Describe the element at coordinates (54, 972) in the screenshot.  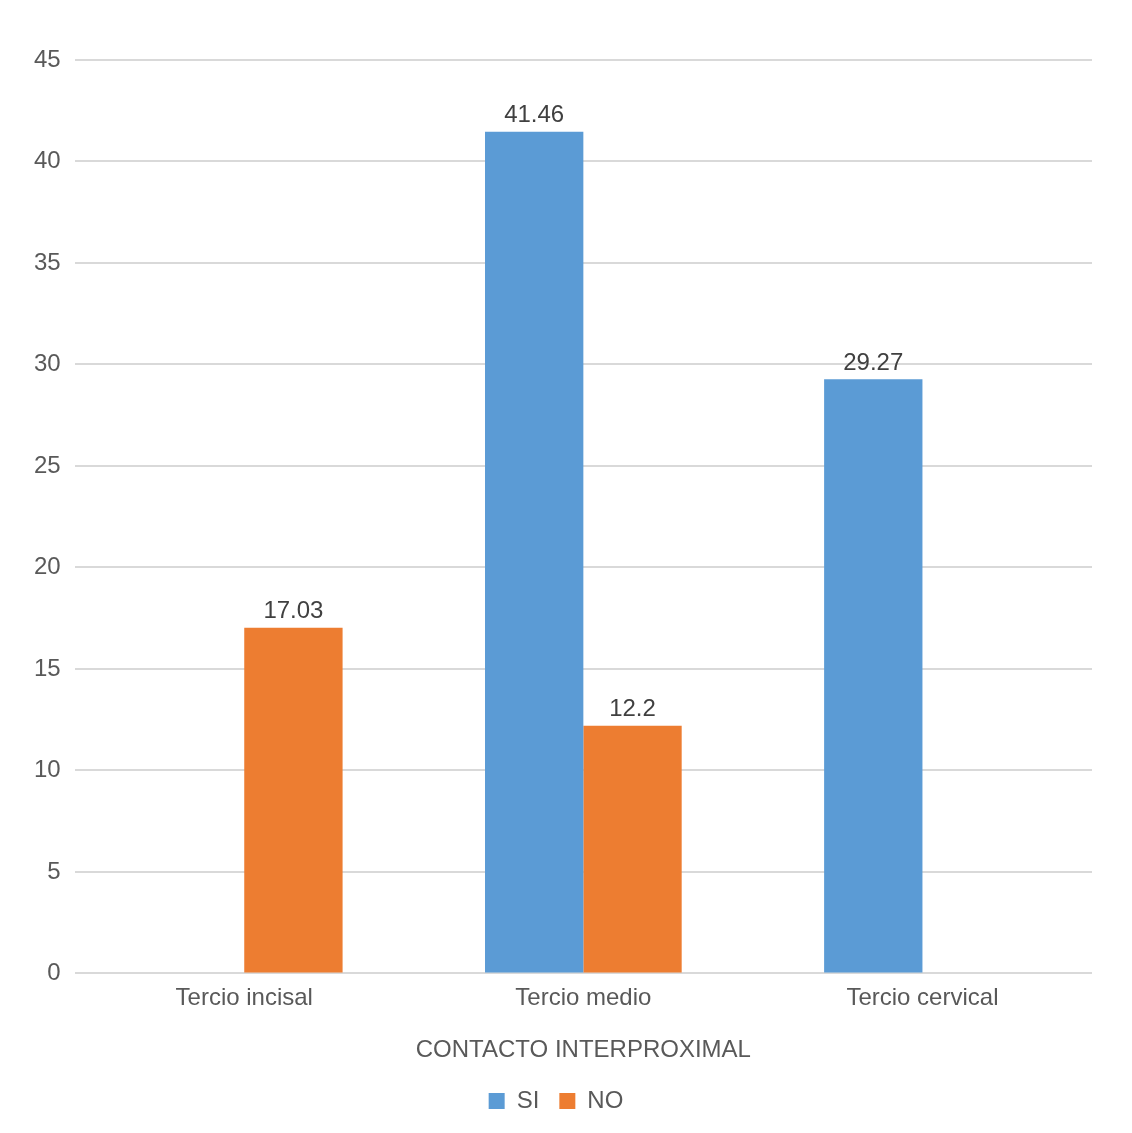
I see `y-tick-label: 0` at that location.